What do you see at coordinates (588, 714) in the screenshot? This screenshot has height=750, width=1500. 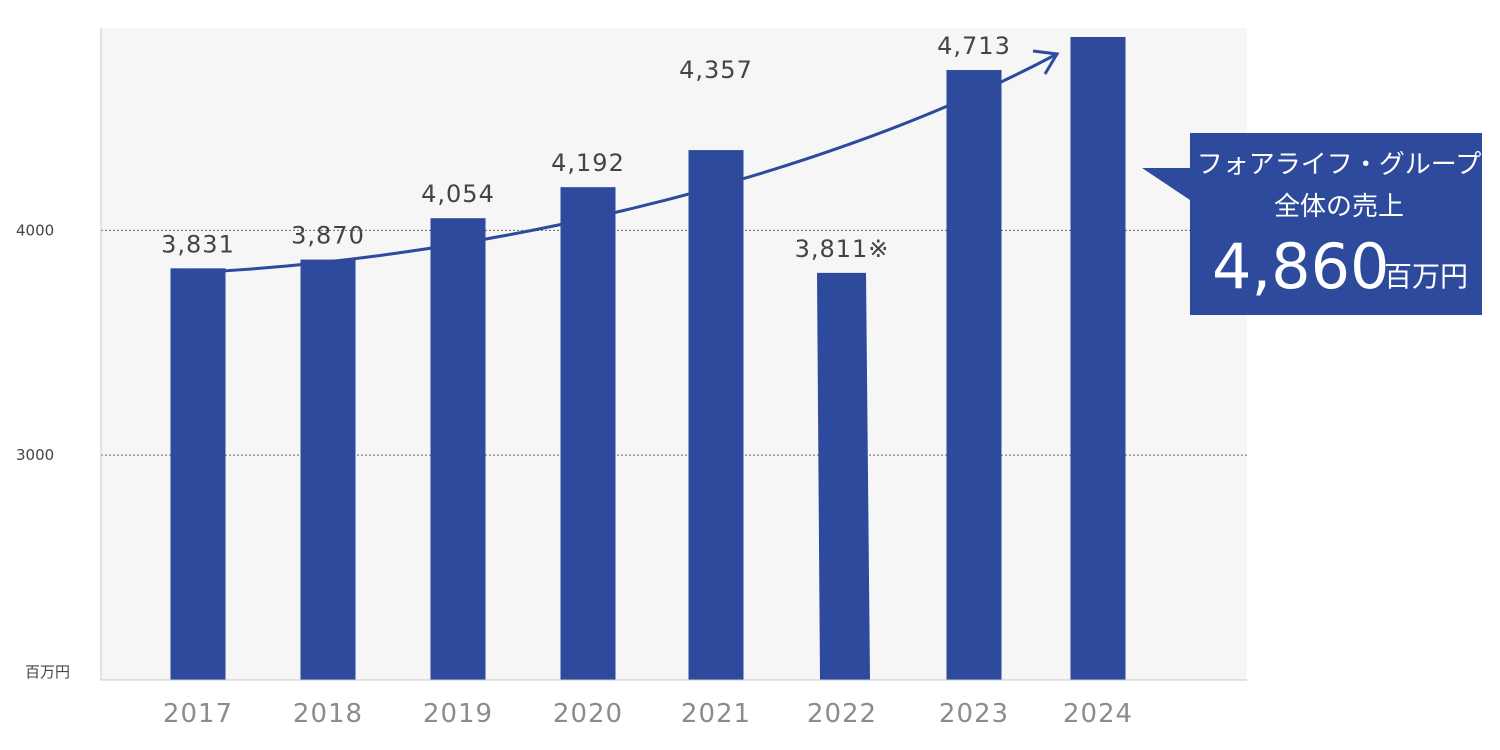 I see `x-tick-label: 2020` at bounding box center [588, 714].